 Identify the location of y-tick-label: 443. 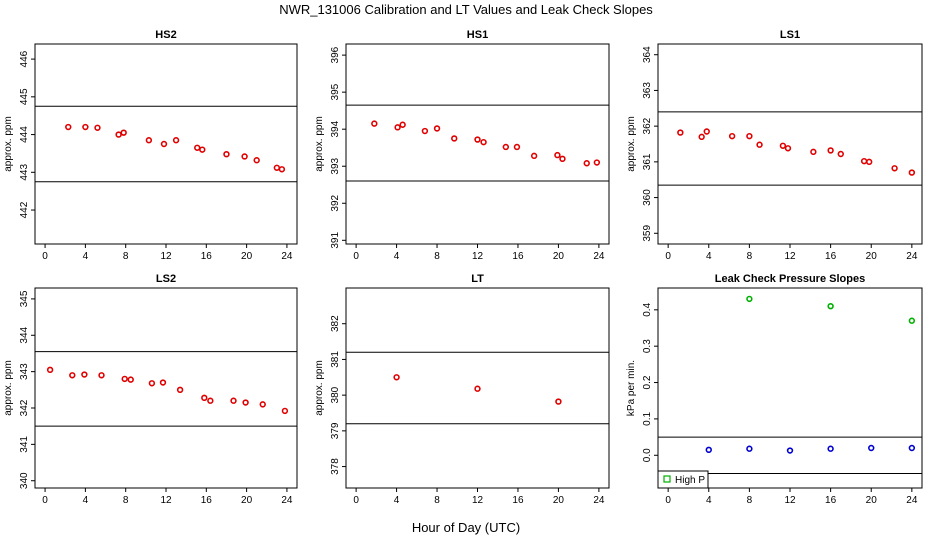
(24, 172).